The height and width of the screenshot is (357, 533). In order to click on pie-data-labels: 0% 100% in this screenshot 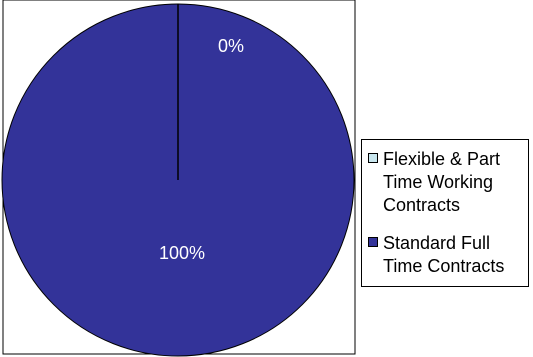, I will do `click(201, 149)`.